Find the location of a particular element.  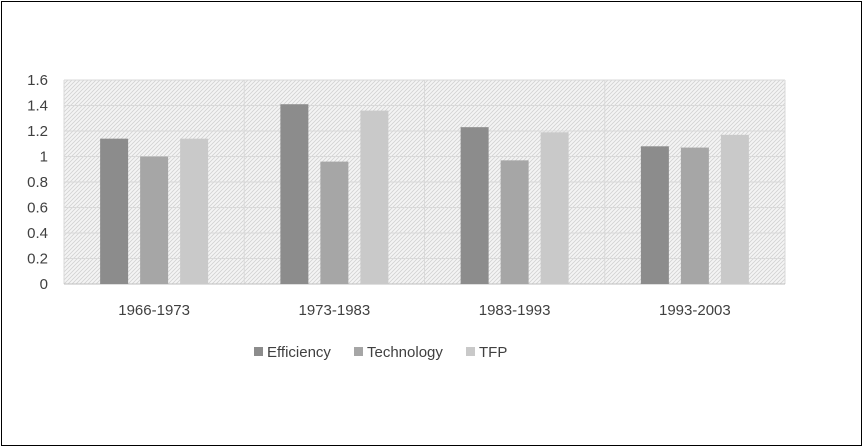

x-axis-ticks: 1966-1973 1973-1983 1983-1993 1993-2003 is located at coordinates (424, 310).